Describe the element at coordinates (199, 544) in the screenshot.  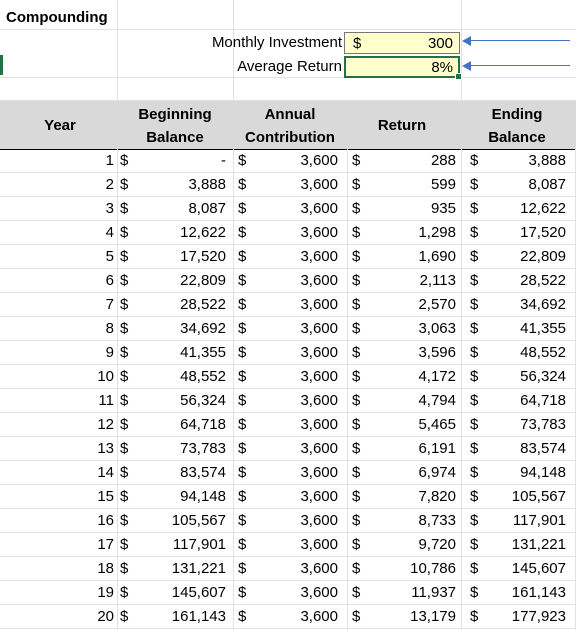
I see `cell-beginning-balance: 117,901` at that location.